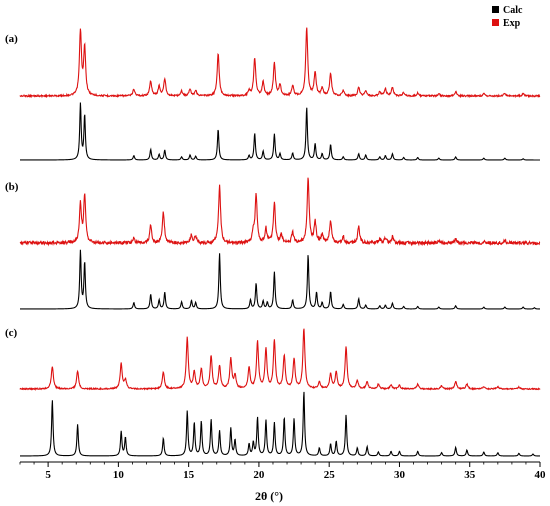 Image resolution: width=550 pixels, height=506 pixels. Describe the element at coordinates (470, 475) in the screenshot. I see `x-tick-label: 35` at that location.